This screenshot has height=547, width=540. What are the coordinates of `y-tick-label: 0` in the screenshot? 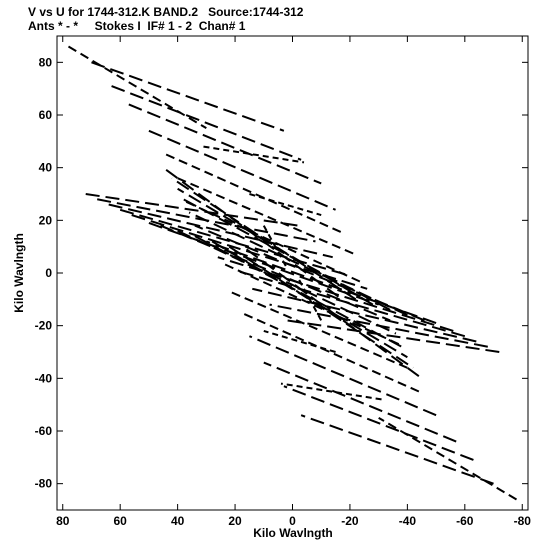 It's located at (48, 273).